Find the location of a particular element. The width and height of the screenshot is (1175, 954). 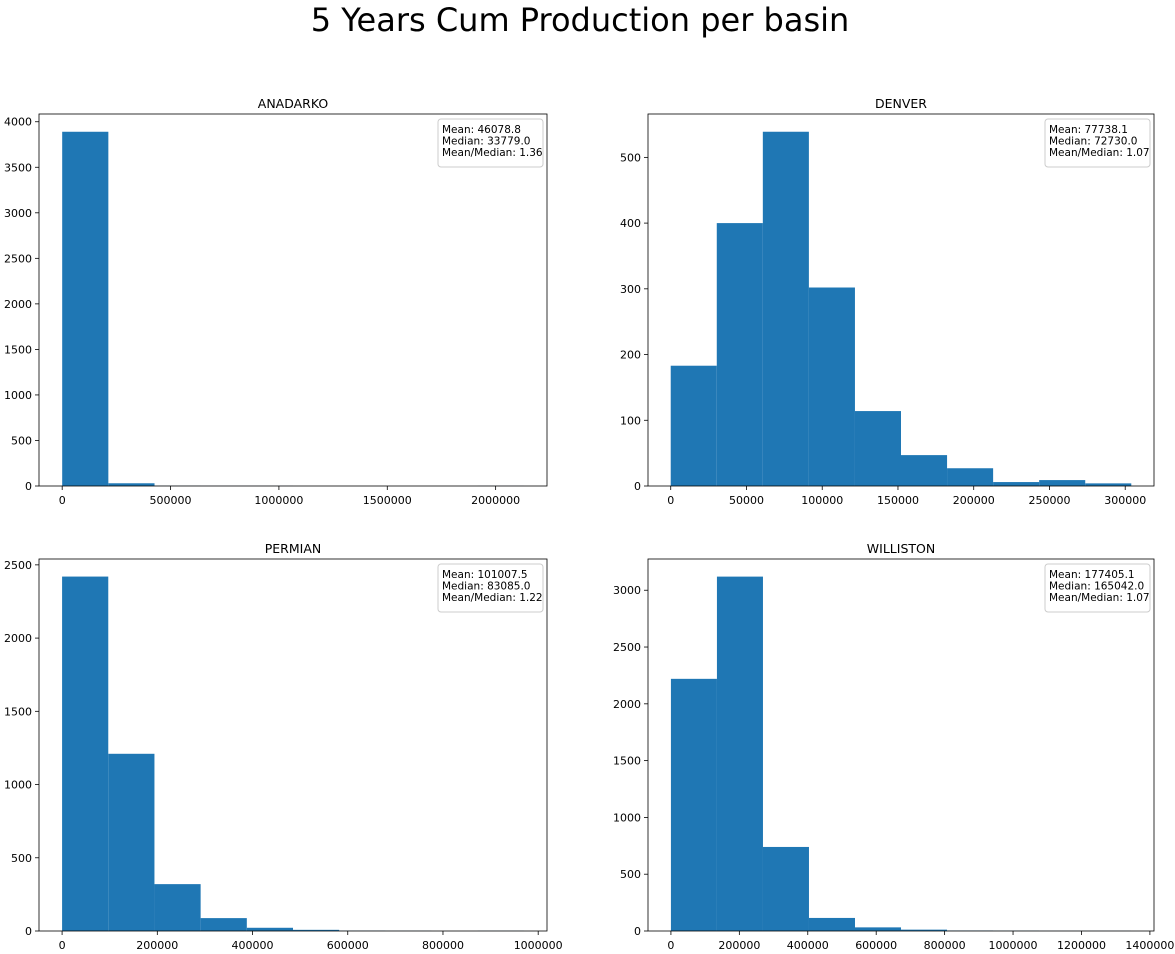

stats-legend-line: Median: 72730.0 is located at coordinates (1093, 142).